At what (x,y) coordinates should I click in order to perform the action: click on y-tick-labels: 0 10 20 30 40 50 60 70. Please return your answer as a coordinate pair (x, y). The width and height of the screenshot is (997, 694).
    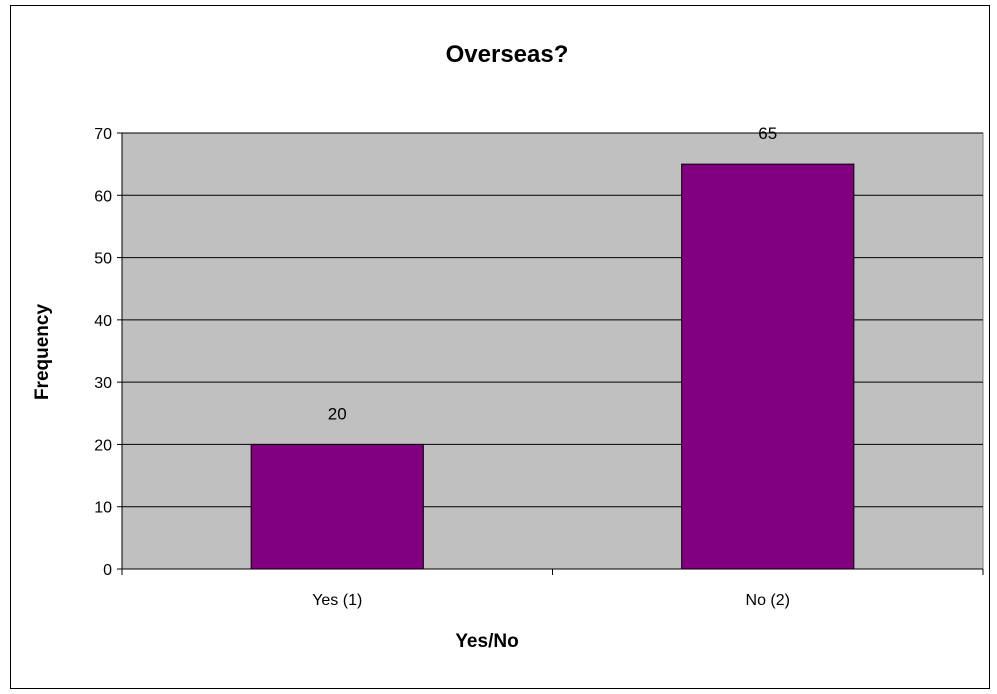
    Looking at the image, I should click on (103, 352).